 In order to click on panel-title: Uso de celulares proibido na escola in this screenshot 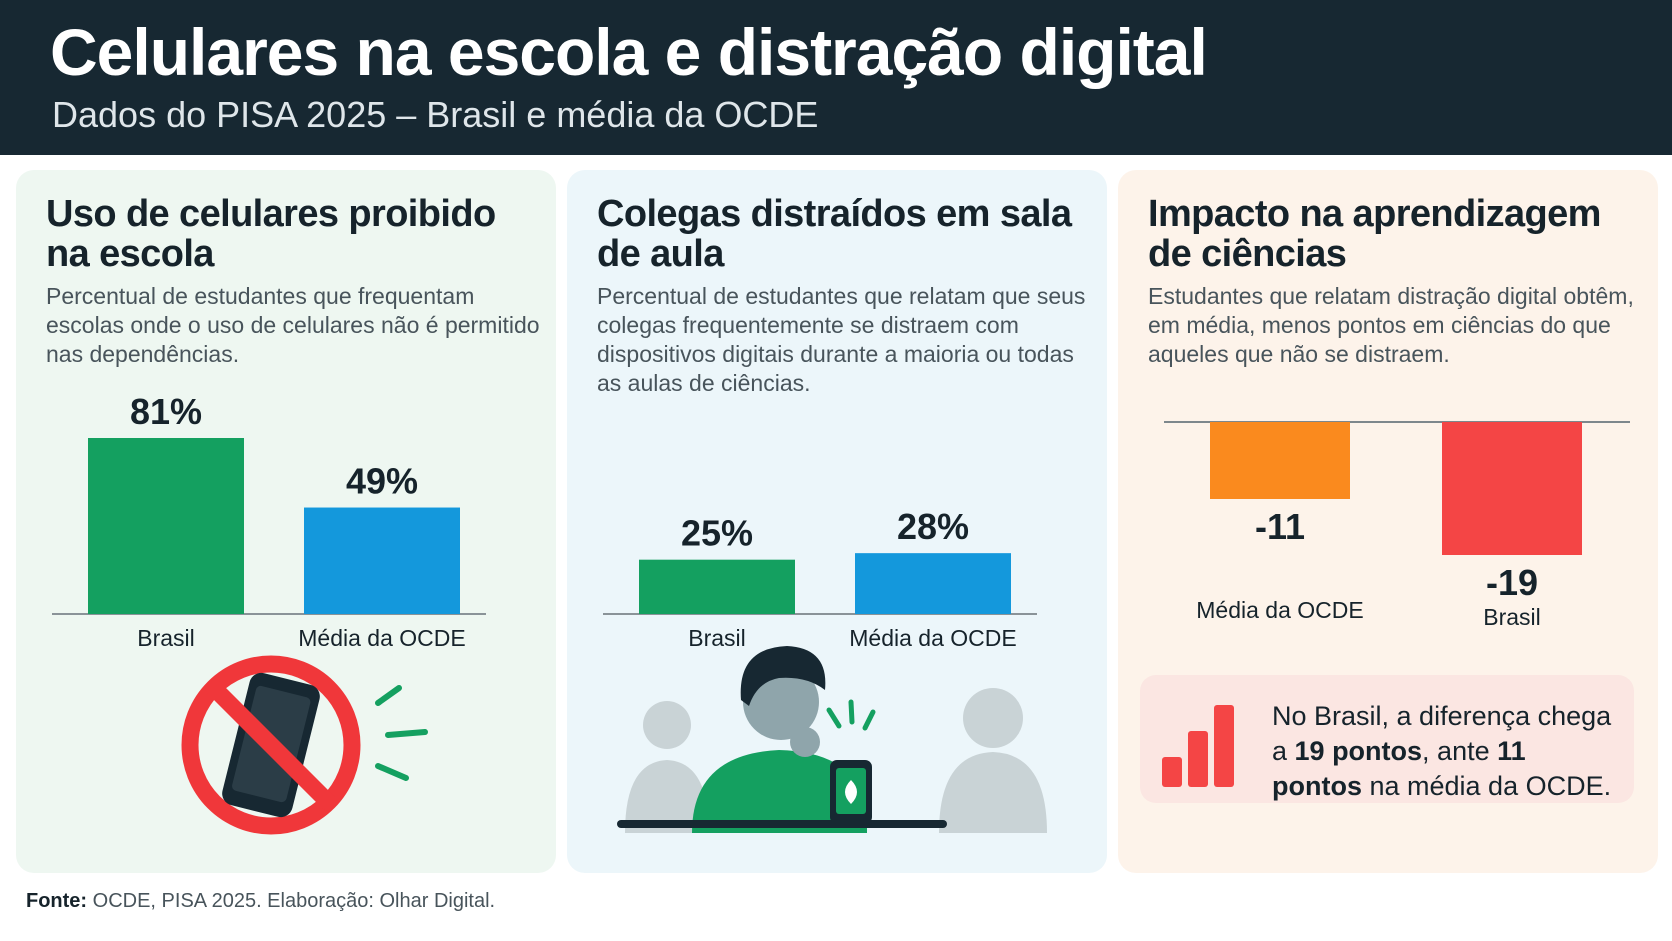, I will do `click(271, 234)`.